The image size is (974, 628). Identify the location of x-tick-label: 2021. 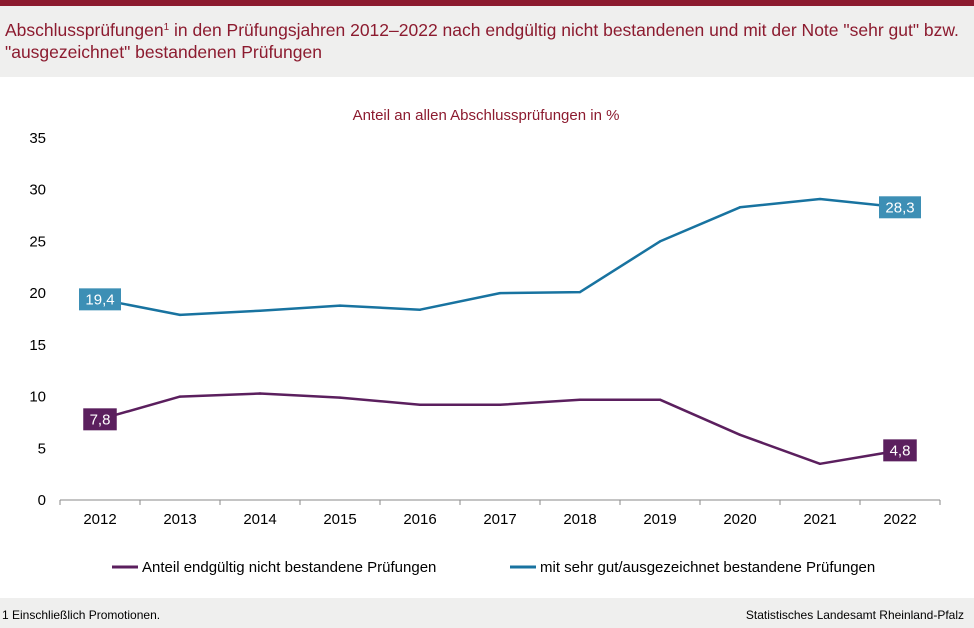
(819, 519).